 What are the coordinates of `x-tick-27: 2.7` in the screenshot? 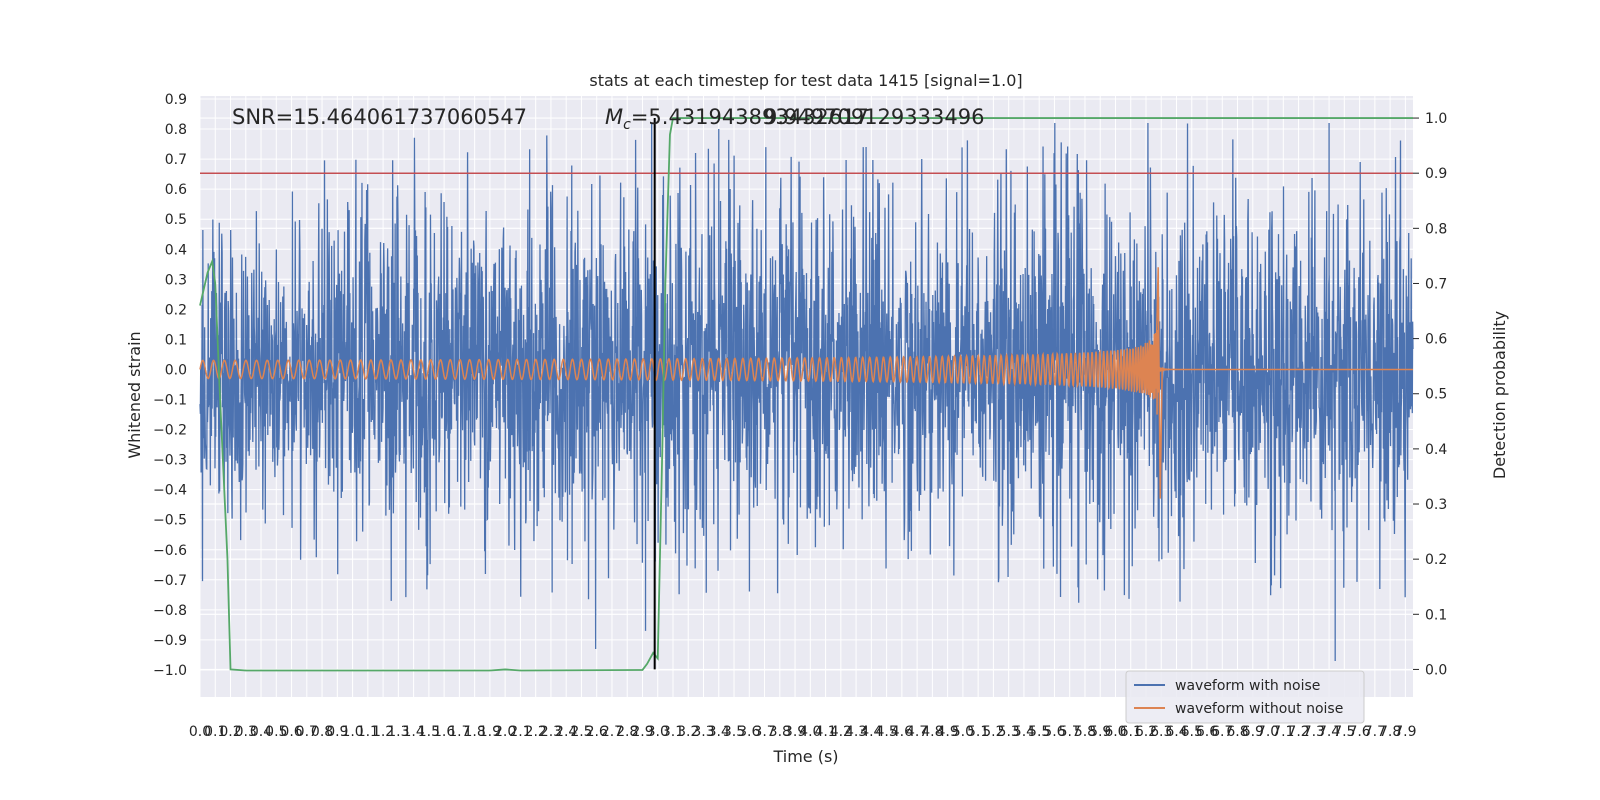 It's located at (612, 732).